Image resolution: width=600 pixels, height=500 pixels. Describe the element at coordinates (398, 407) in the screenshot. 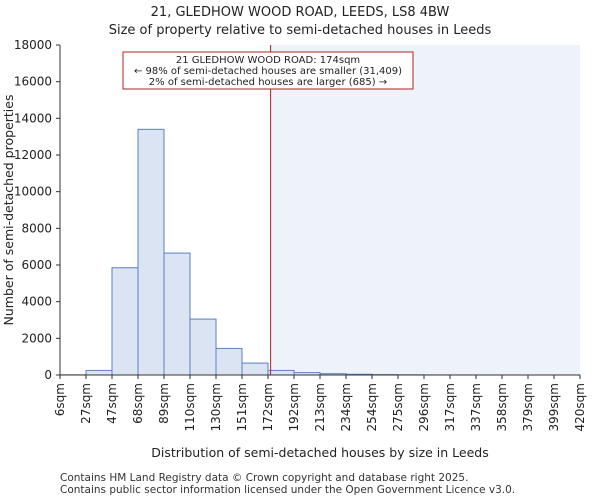

I see `x-tick-label: 275sqm` at that location.